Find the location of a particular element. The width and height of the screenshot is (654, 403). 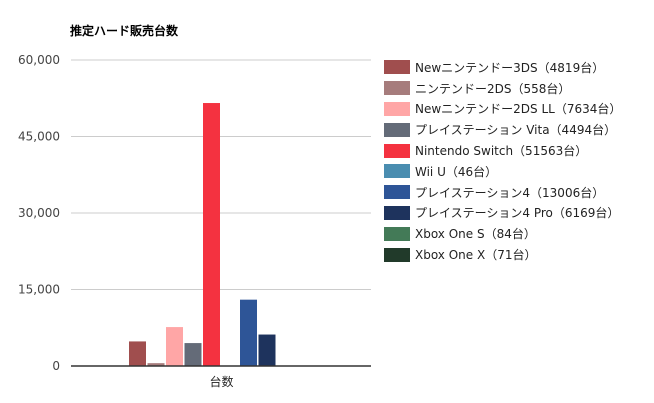

legend-item: Wii U（46台） is located at coordinates (502, 171).